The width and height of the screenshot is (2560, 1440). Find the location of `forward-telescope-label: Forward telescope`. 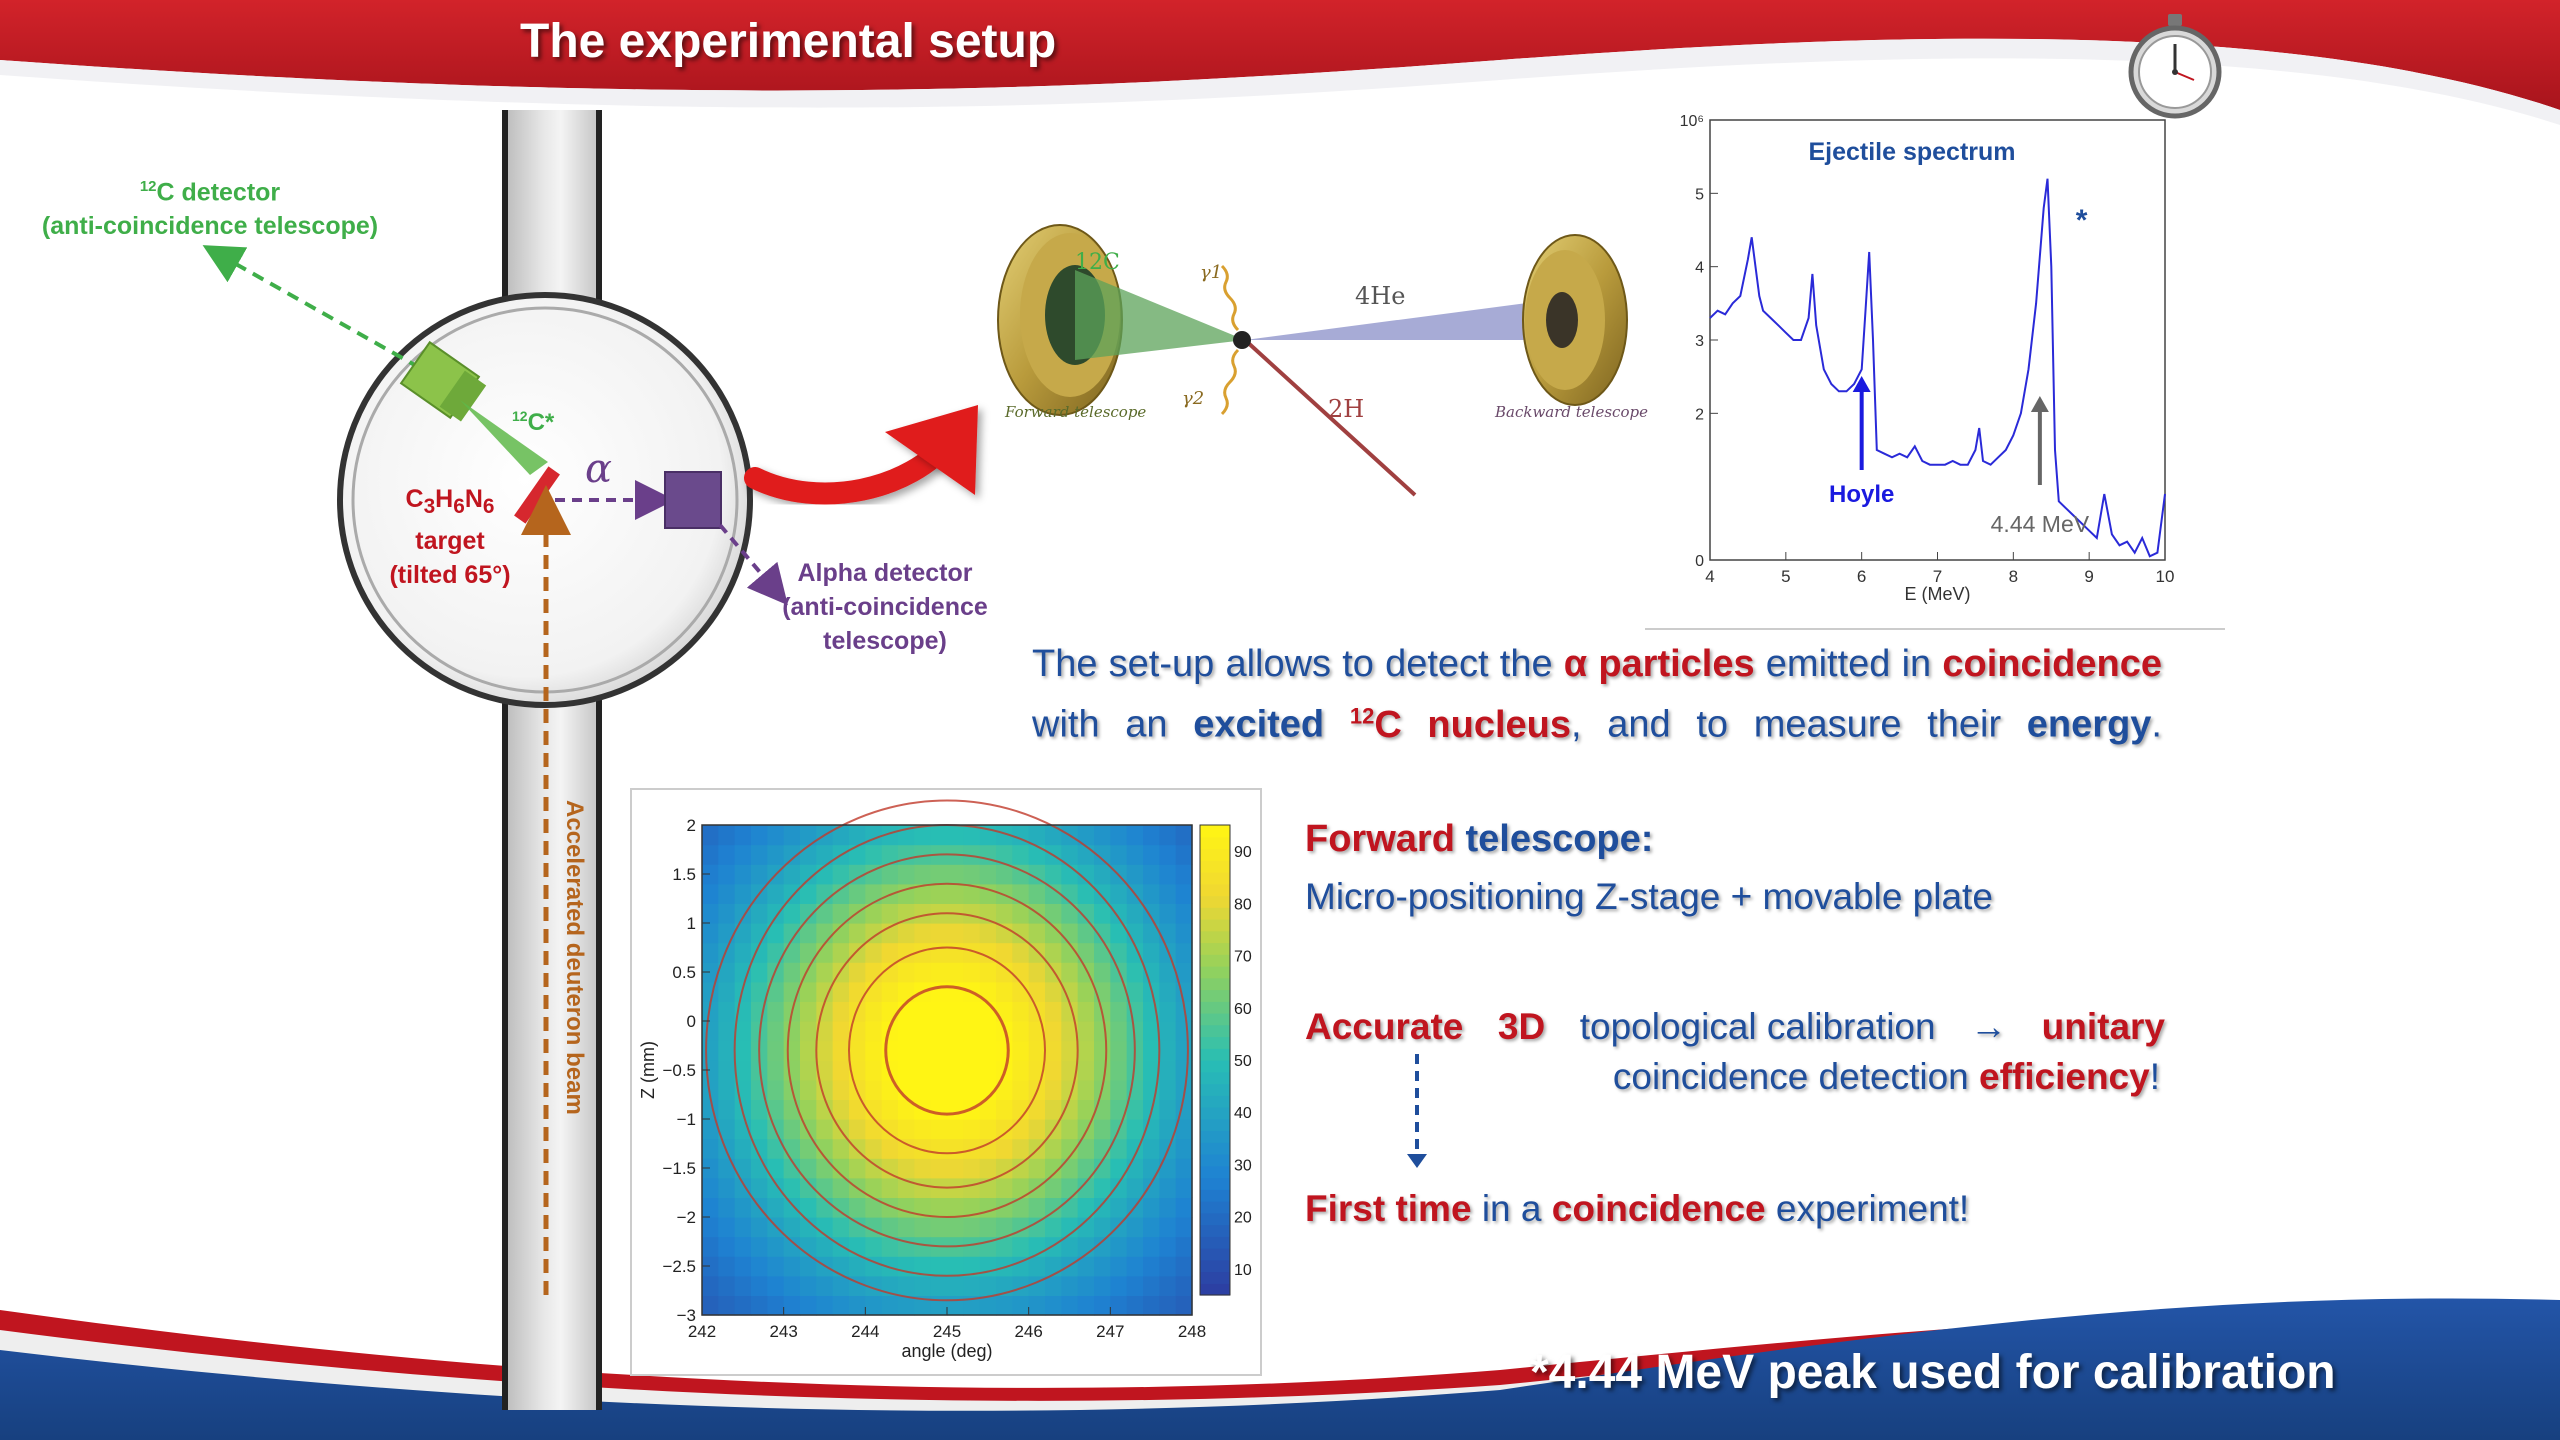

forward-telescope-label: Forward telescope is located at coordinates (1076, 412).